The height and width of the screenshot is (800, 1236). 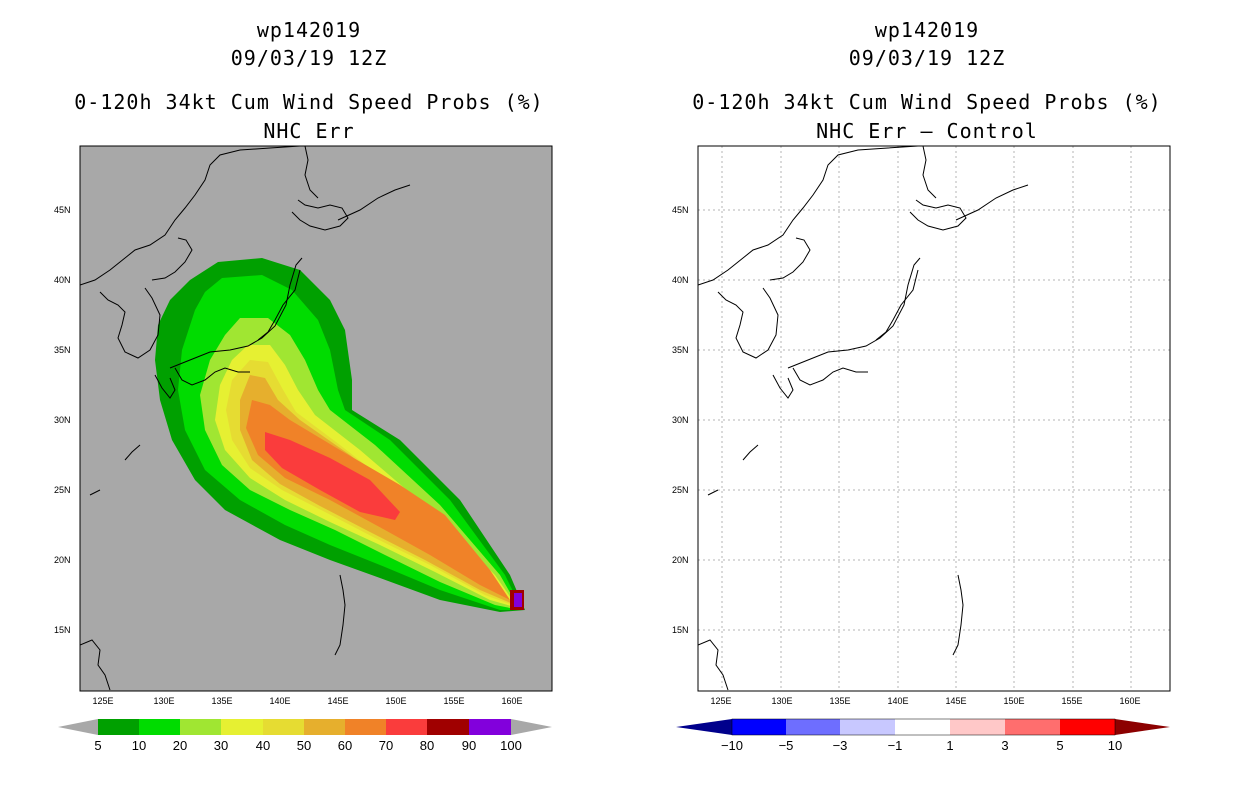 I want to click on colorbar-label: 3, so click(x=1004, y=745).